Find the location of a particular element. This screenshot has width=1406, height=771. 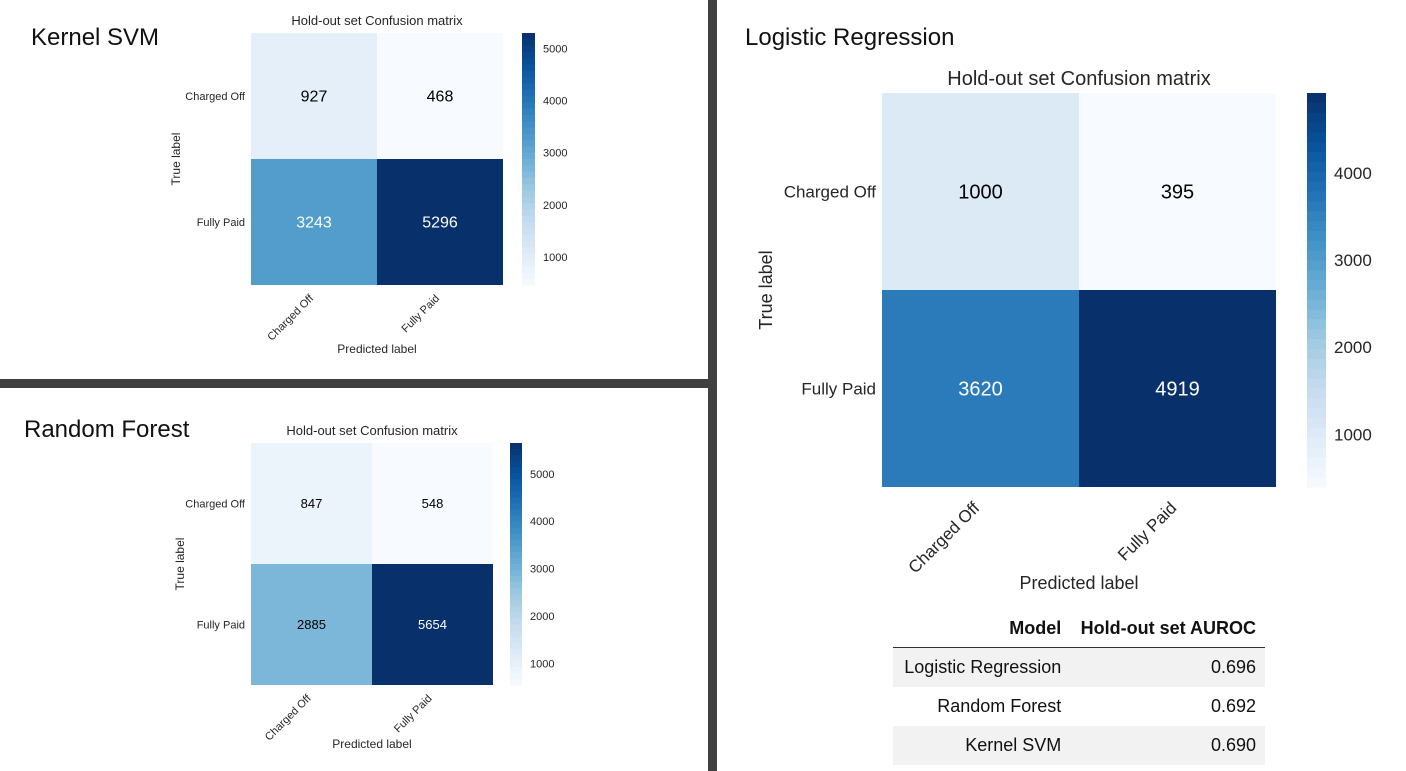

table-row: Random Forest 0.692 is located at coordinates (1079, 706).